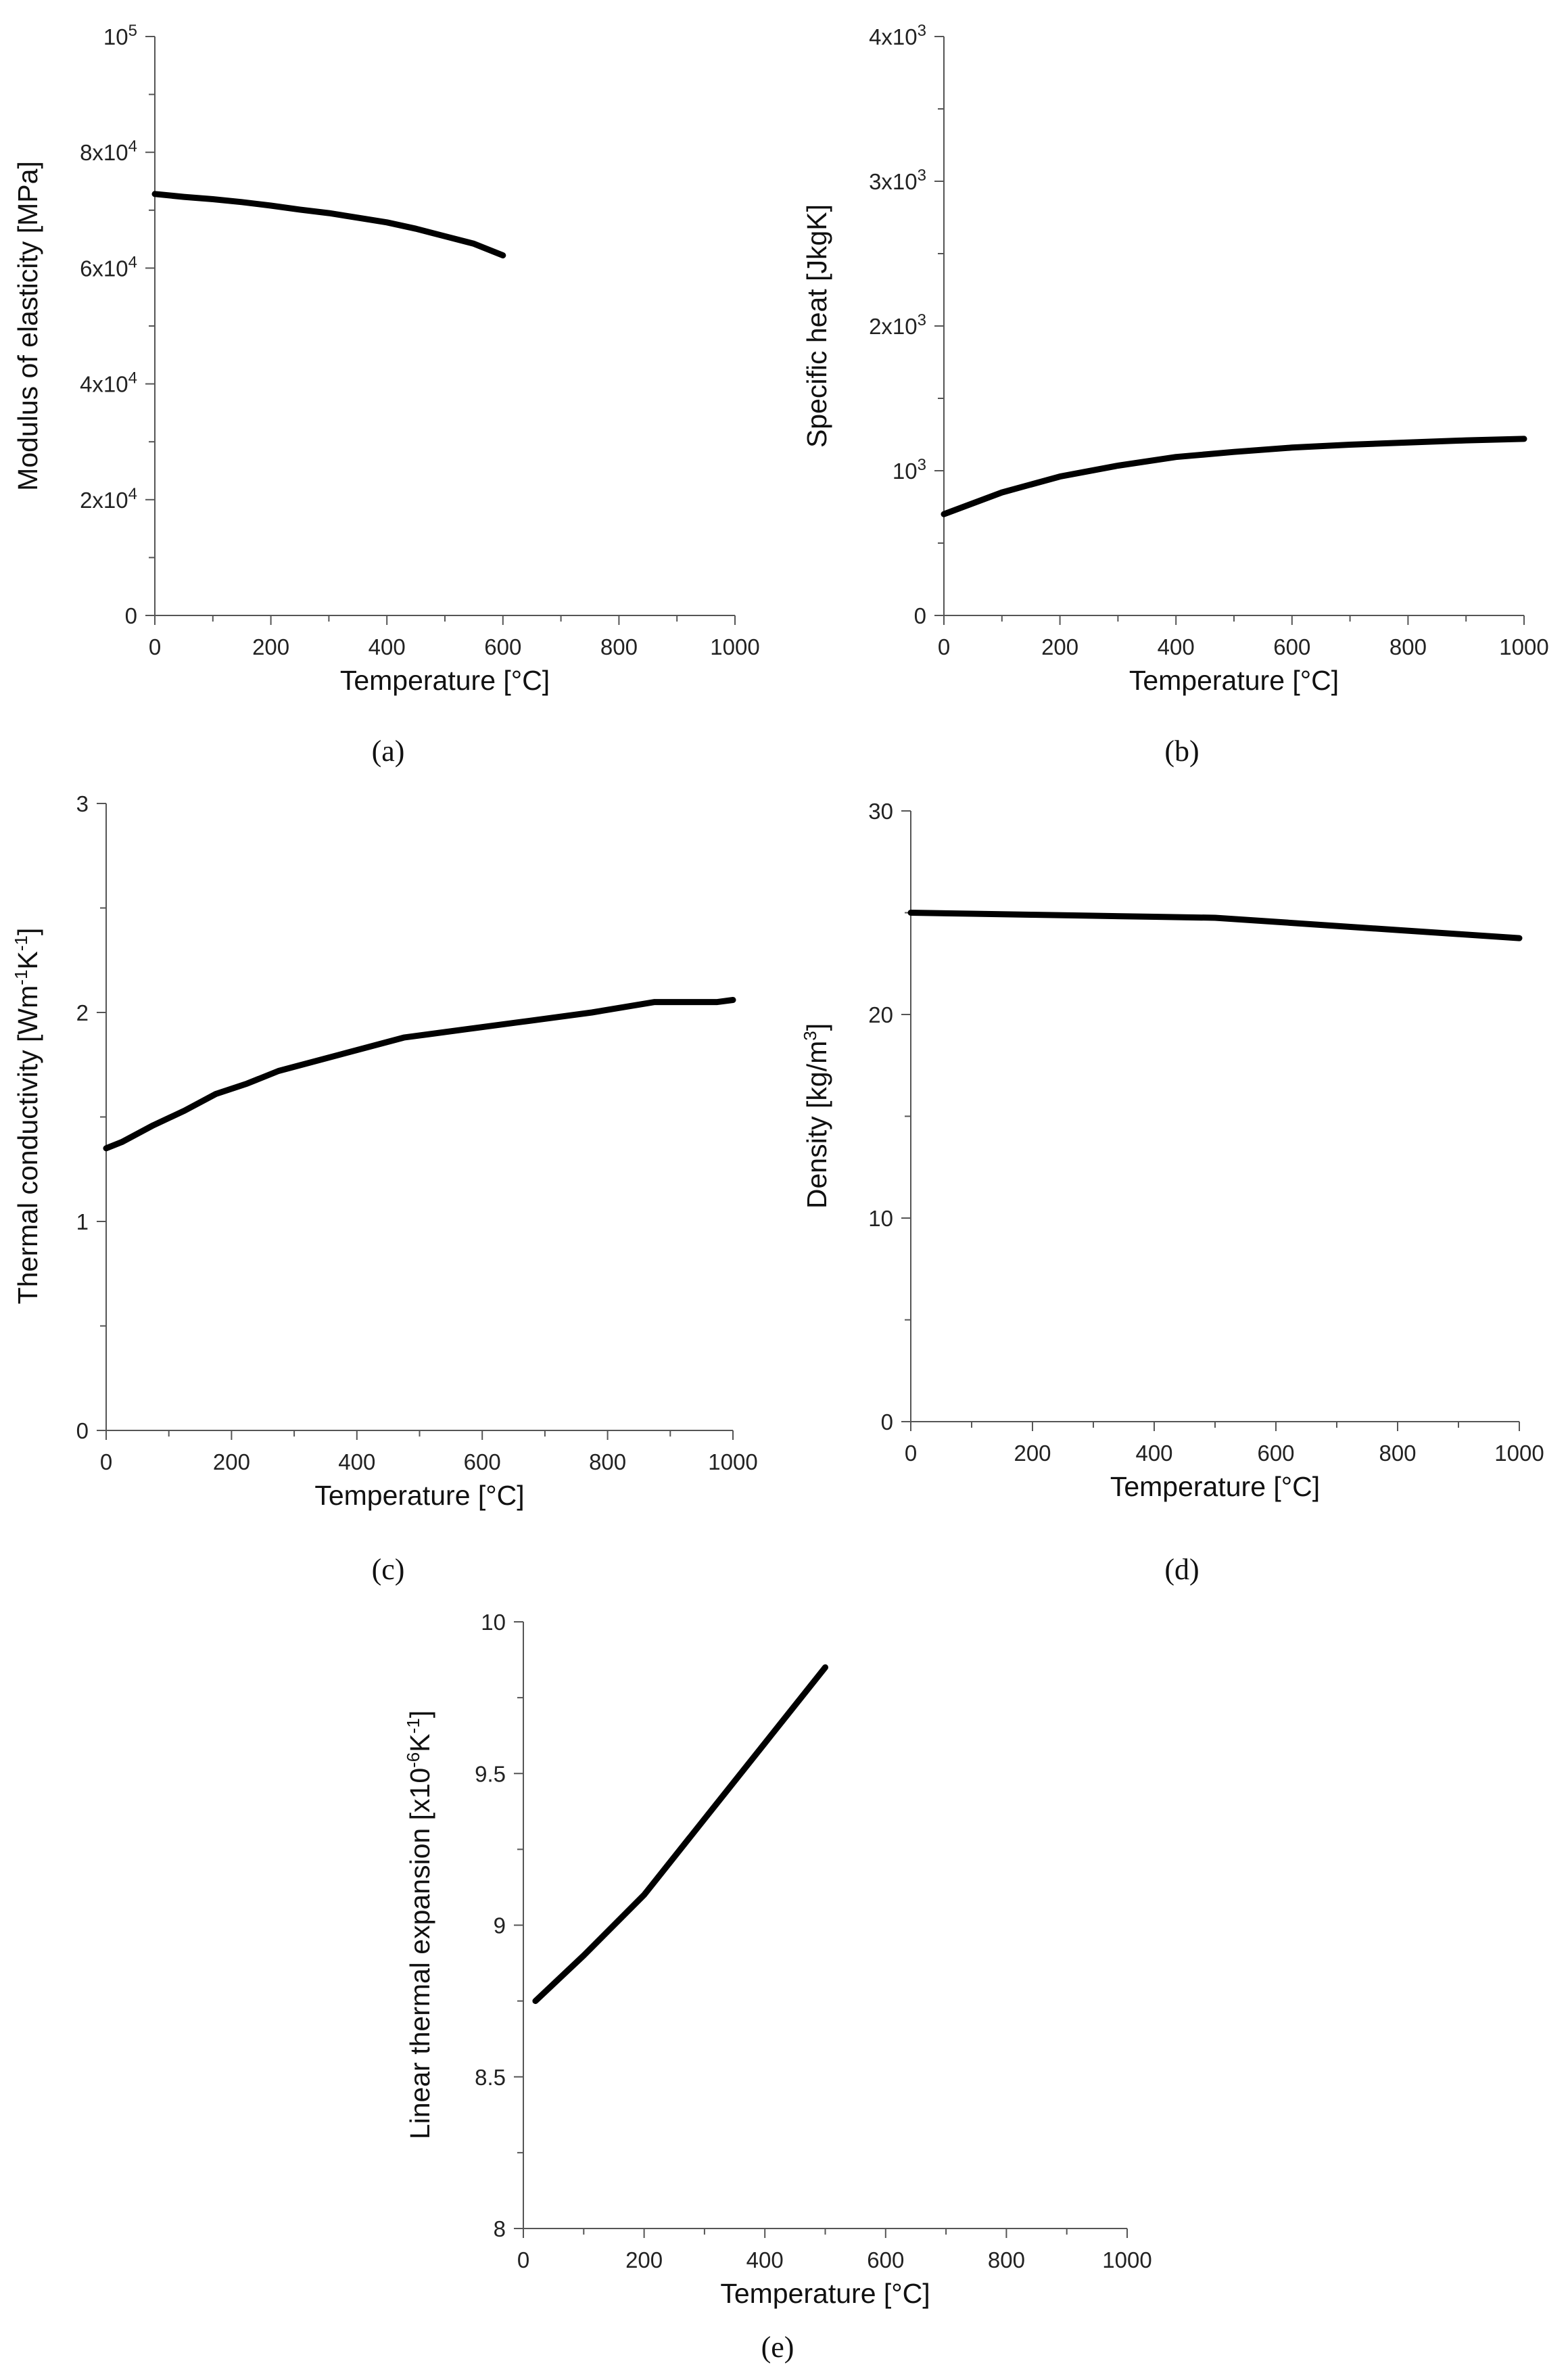 The image size is (1568, 2380). Describe the element at coordinates (816, 1116) in the screenshot. I see `y-axis-title: Density [kg/m3]` at that location.